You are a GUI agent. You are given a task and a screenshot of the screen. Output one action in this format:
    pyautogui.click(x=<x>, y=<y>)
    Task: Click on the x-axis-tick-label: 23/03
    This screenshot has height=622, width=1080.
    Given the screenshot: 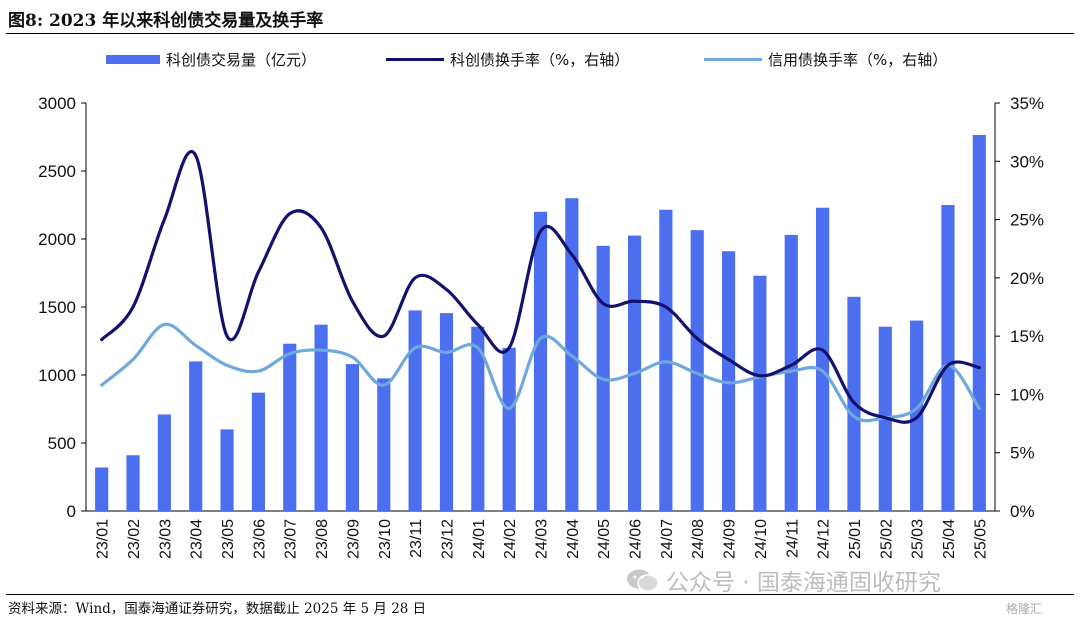 What is the action you would take?
    pyautogui.click(x=165, y=539)
    